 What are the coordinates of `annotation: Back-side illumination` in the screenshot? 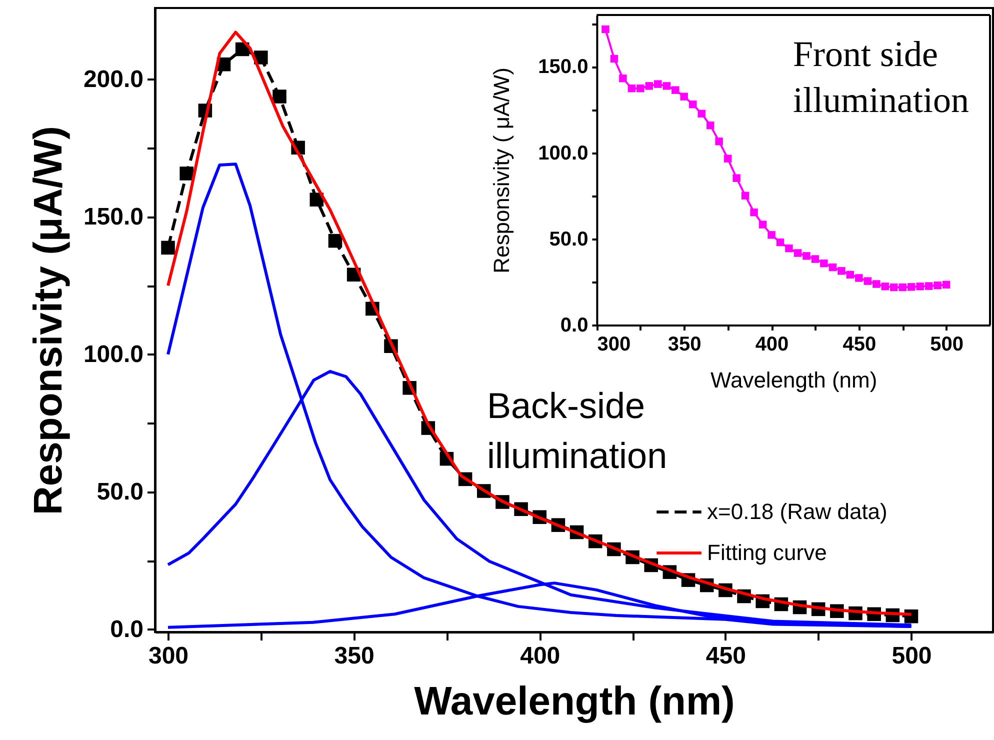 It's located at (577, 430).